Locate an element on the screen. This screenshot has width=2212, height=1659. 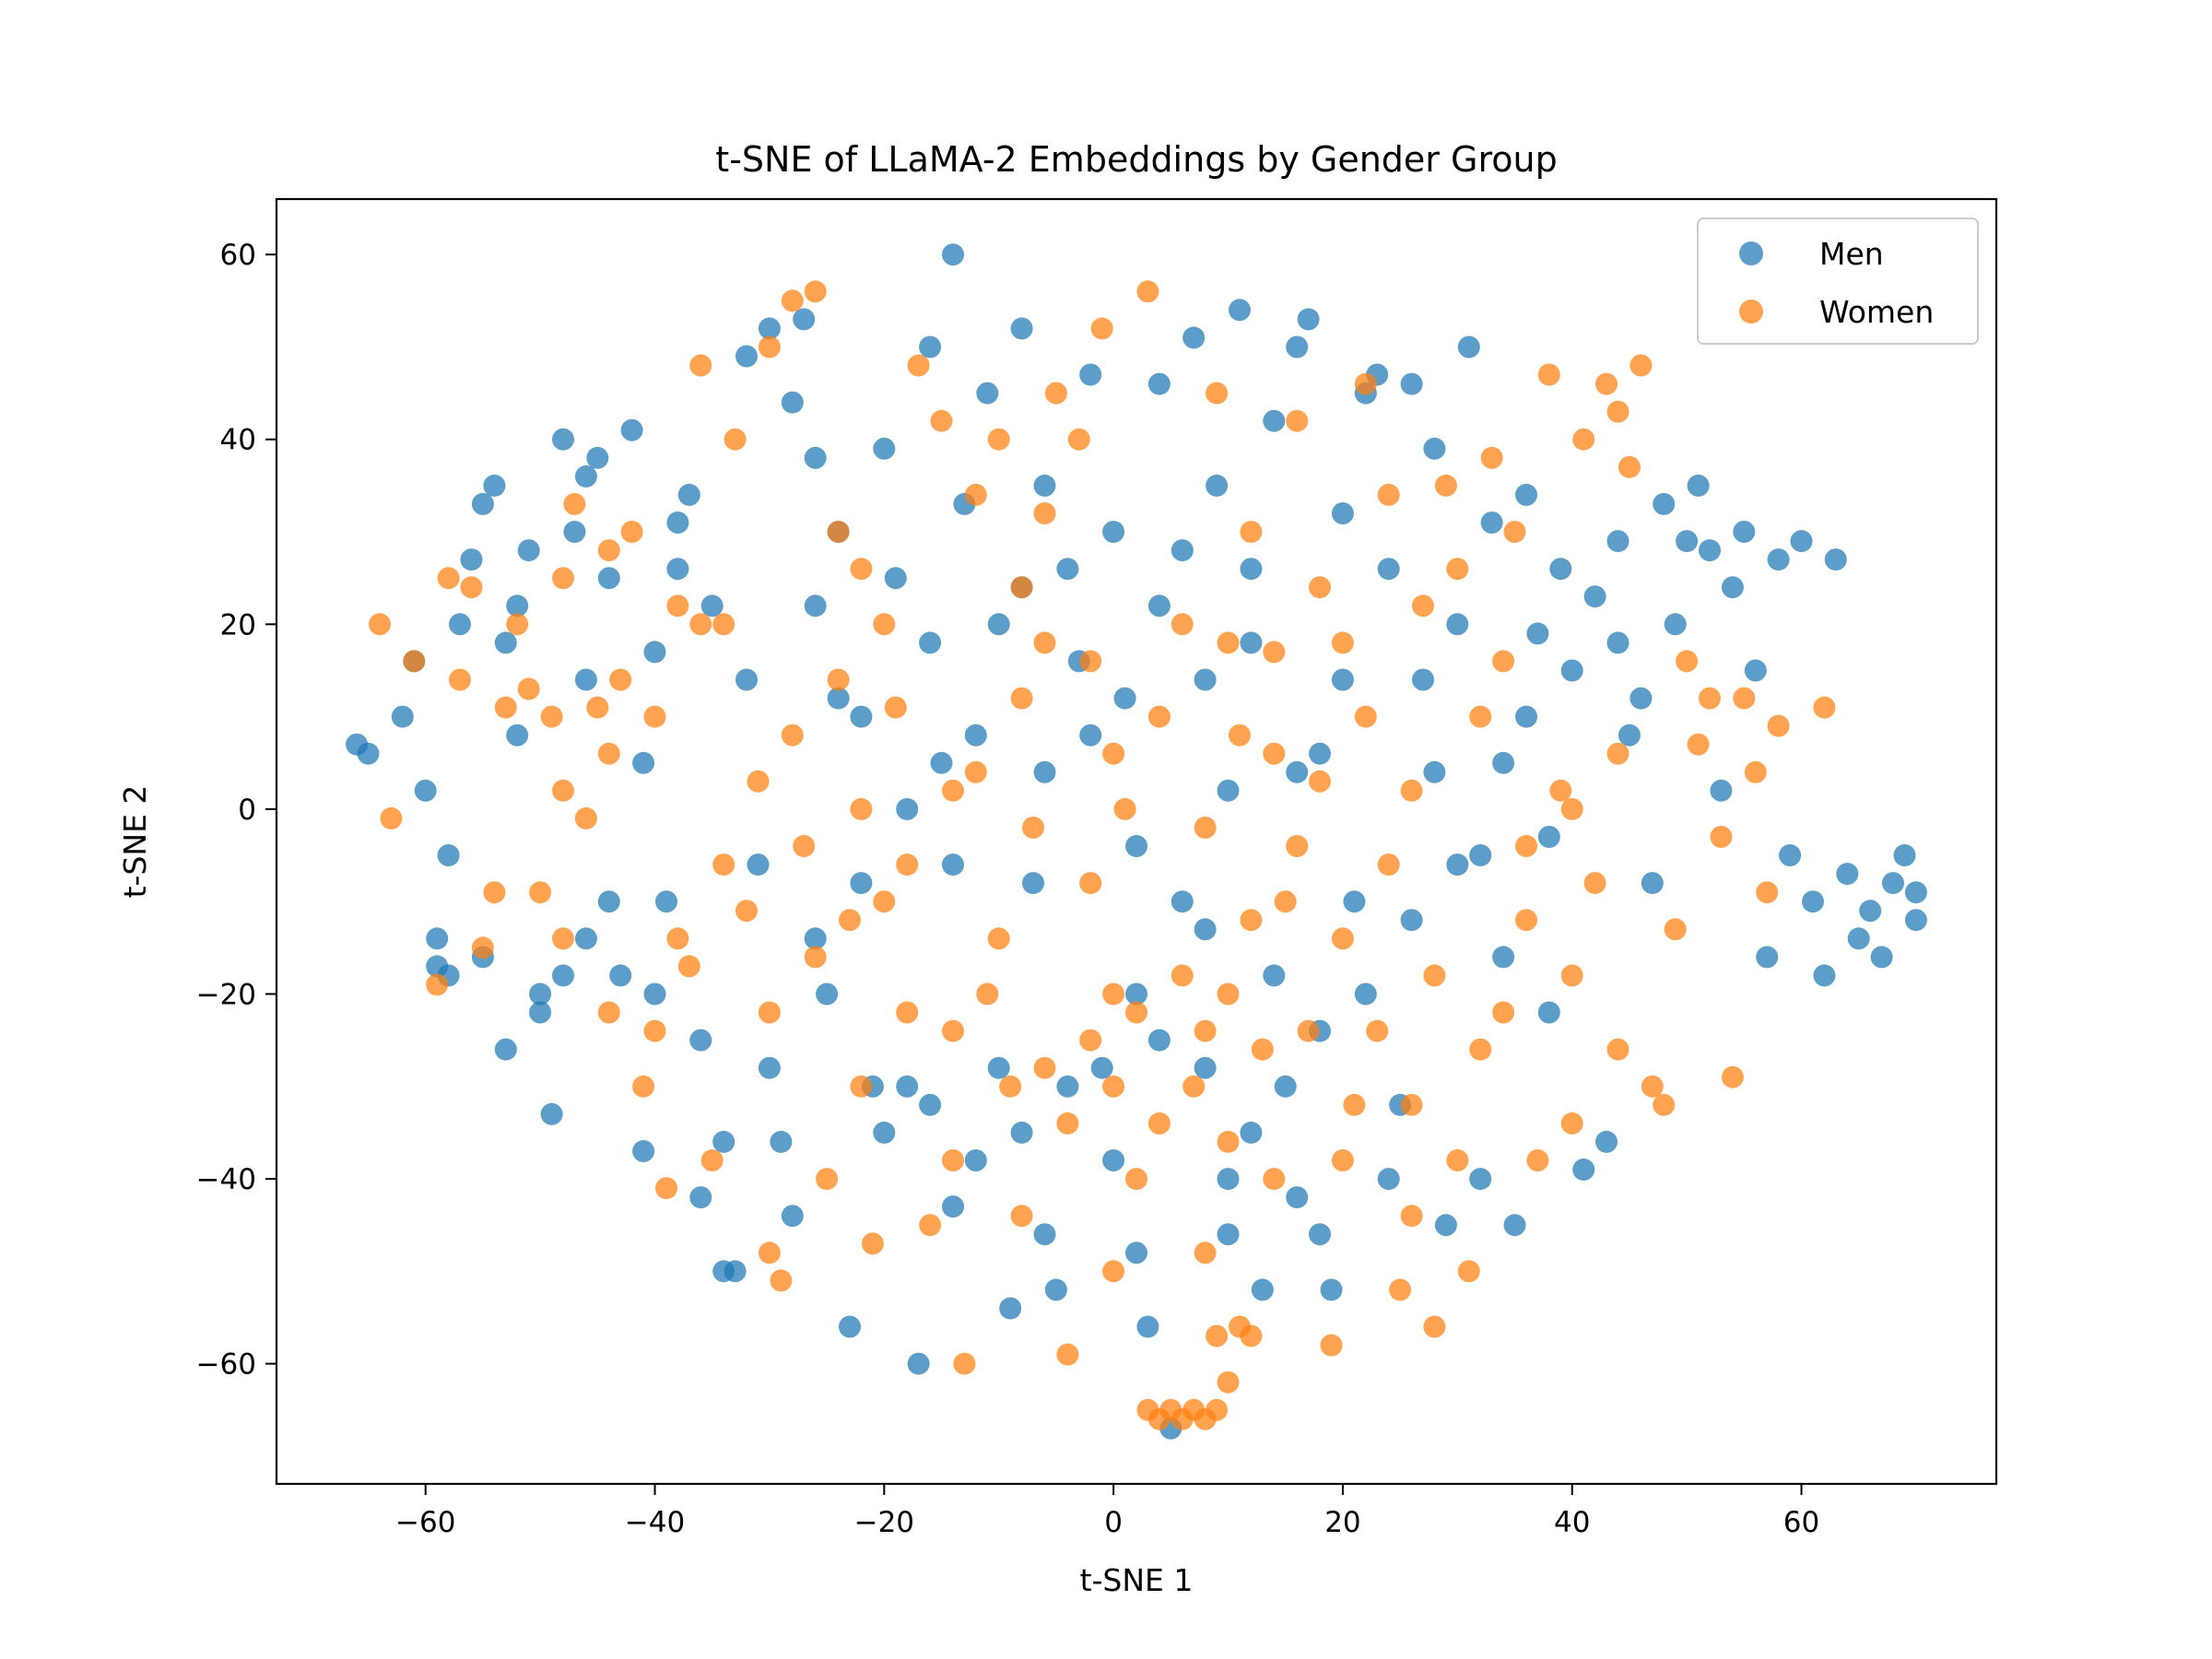
x-tick-label: 0 is located at coordinates (1113, 1522).